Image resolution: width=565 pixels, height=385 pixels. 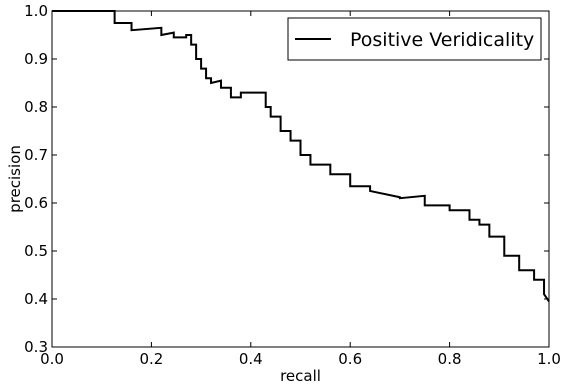 What do you see at coordinates (36, 59) in the screenshot?
I see `y-tick-label: 0.9` at bounding box center [36, 59].